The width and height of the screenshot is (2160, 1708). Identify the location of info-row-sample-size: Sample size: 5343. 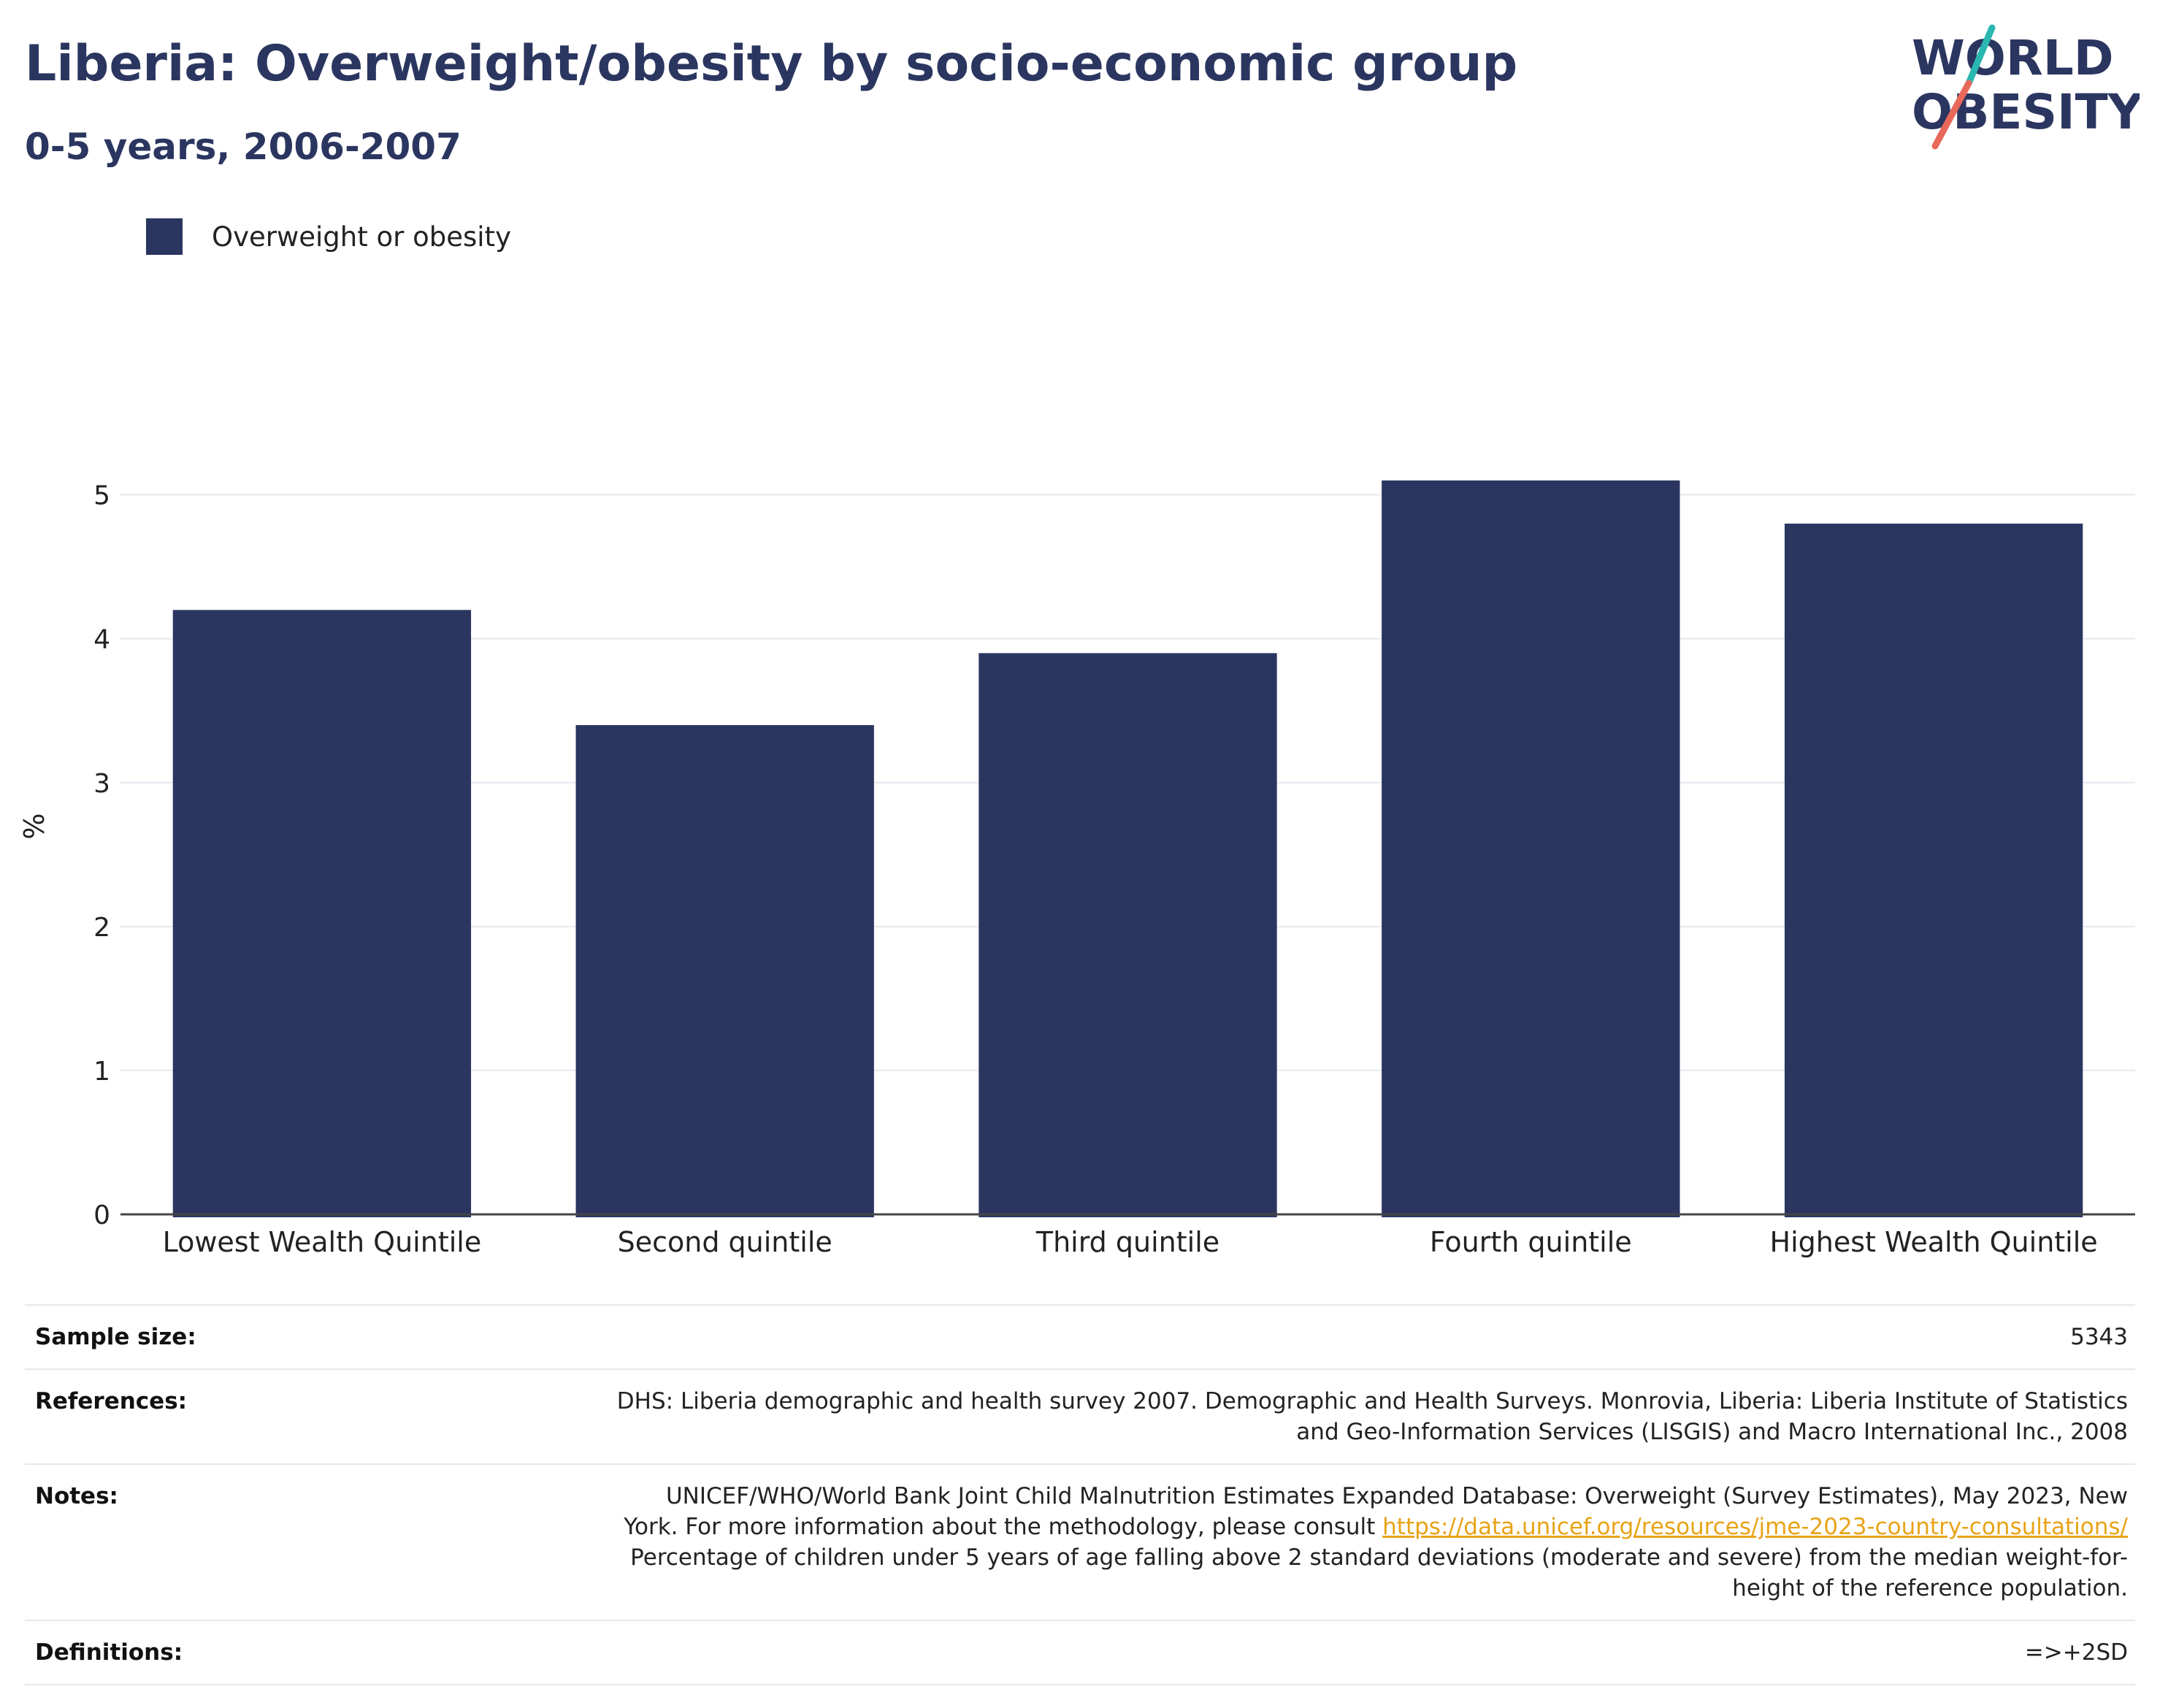
(1080, 1337).